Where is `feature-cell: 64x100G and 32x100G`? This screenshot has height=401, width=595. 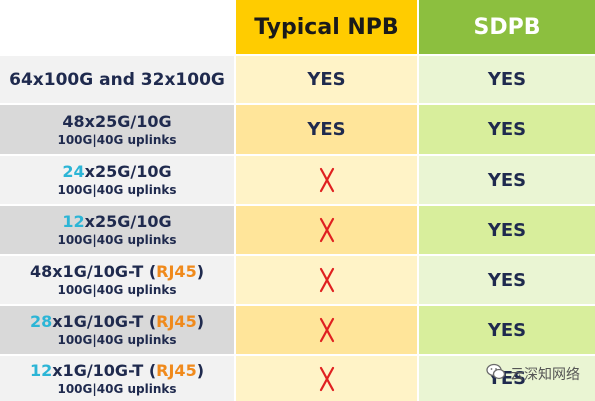
feature-cell: 64x100G and 32x100G is located at coordinates (117, 79).